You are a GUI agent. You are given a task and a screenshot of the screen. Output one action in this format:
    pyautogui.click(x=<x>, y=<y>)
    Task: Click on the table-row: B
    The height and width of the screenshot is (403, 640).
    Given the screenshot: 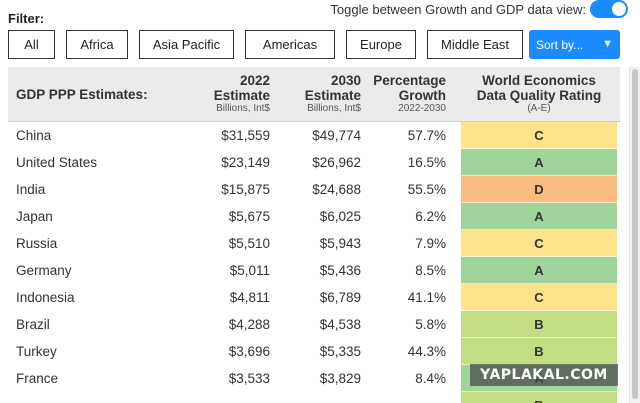 What is the action you would take?
    pyautogui.click(x=314, y=397)
    